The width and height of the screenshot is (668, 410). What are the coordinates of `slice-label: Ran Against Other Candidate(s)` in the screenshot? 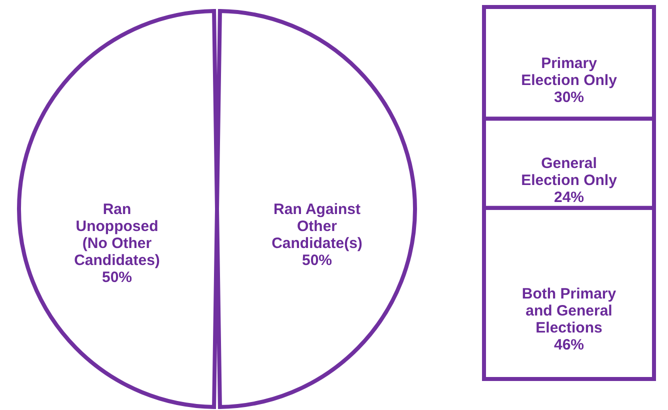 It's located at (317, 226).